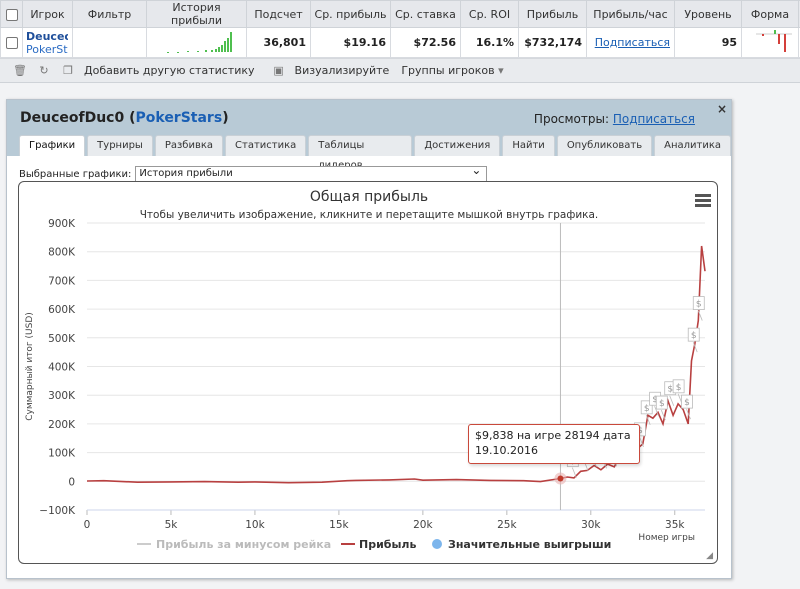 Image resolution: width=800 pixels, height=589 pixels. What do you see at coordinates (425, 14) in the screenshot?
I see `col-header-avg-stake: Ср. ставка` at bounding box center [425, 14].